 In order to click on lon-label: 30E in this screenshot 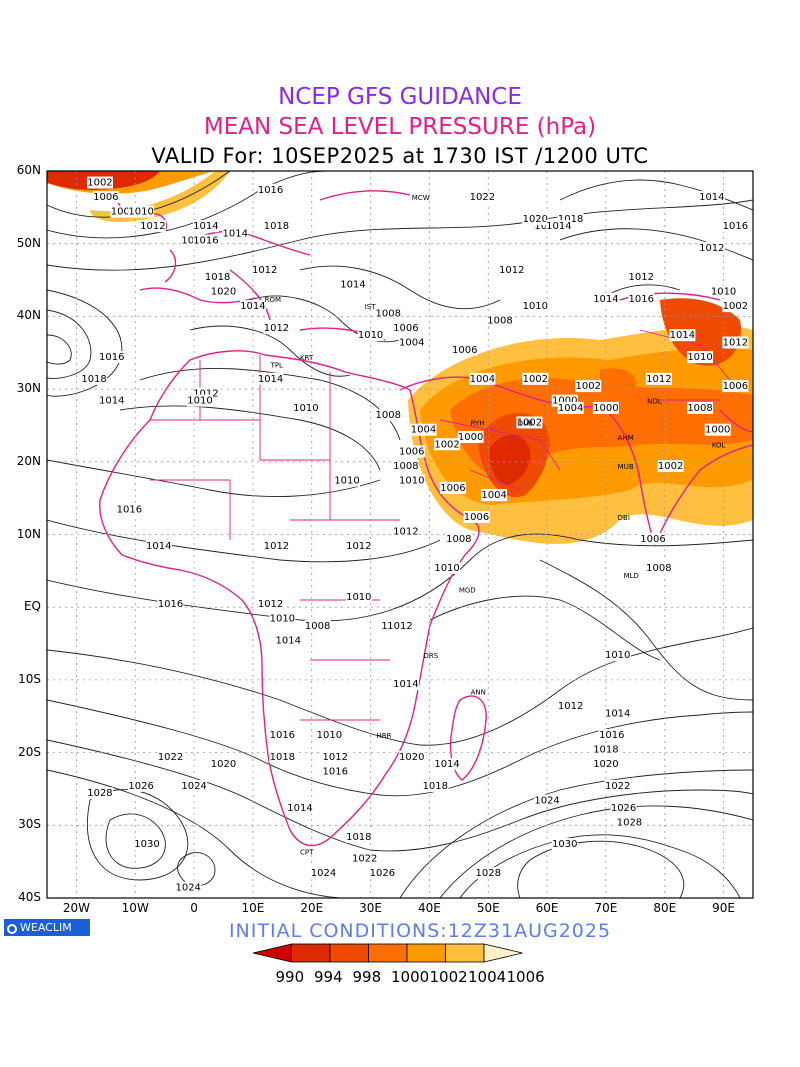, I will do `click(370, 908)`.